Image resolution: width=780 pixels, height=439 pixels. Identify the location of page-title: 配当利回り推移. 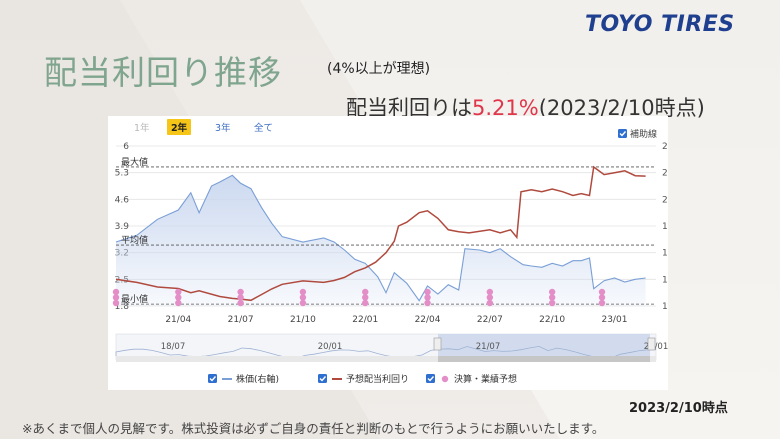
(163, 72).